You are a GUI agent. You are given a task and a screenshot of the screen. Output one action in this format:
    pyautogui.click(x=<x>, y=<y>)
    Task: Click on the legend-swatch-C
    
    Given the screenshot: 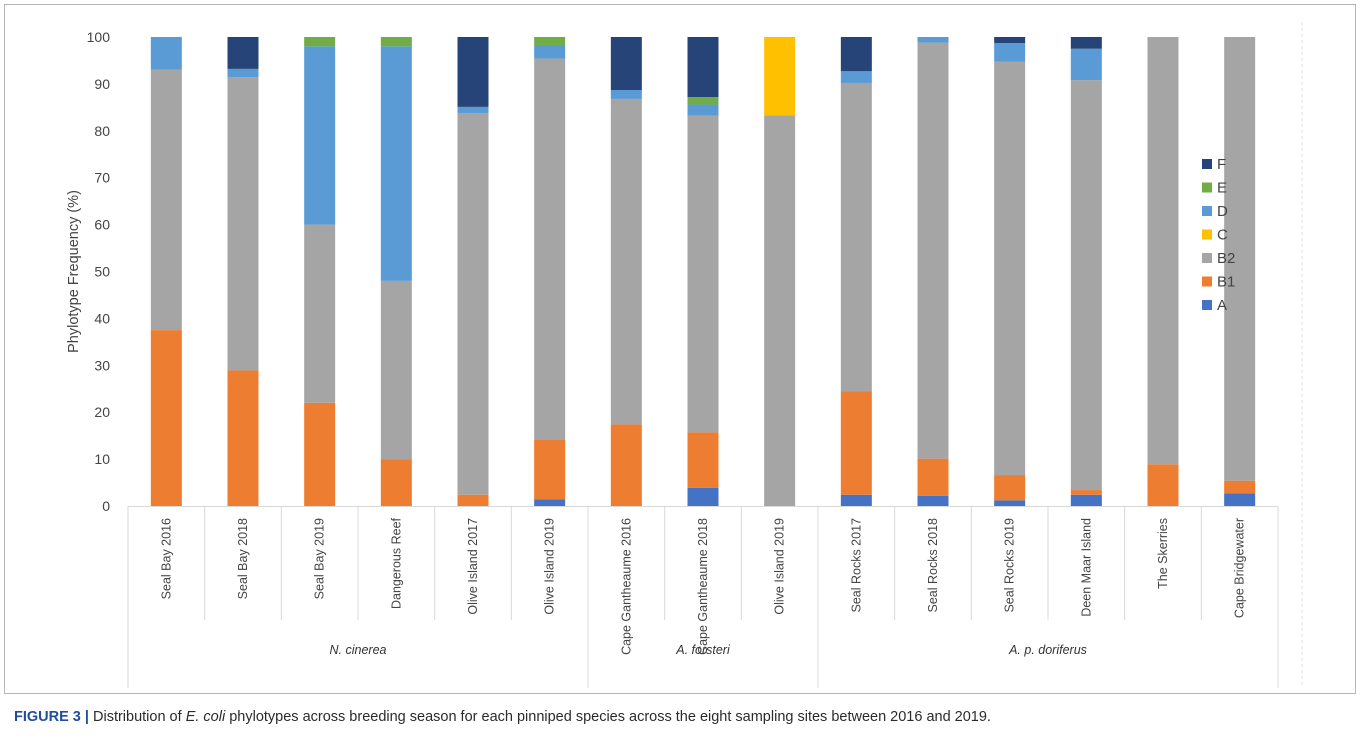 What is the action you would take?
    pyautogui.click(x=1207, y=234)
    